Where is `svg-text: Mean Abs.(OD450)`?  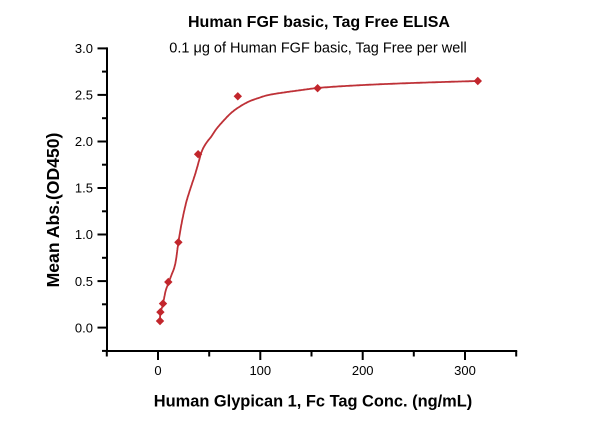
svg-text: Mean Abs.(OD450) is located at coordinates (53, 210).